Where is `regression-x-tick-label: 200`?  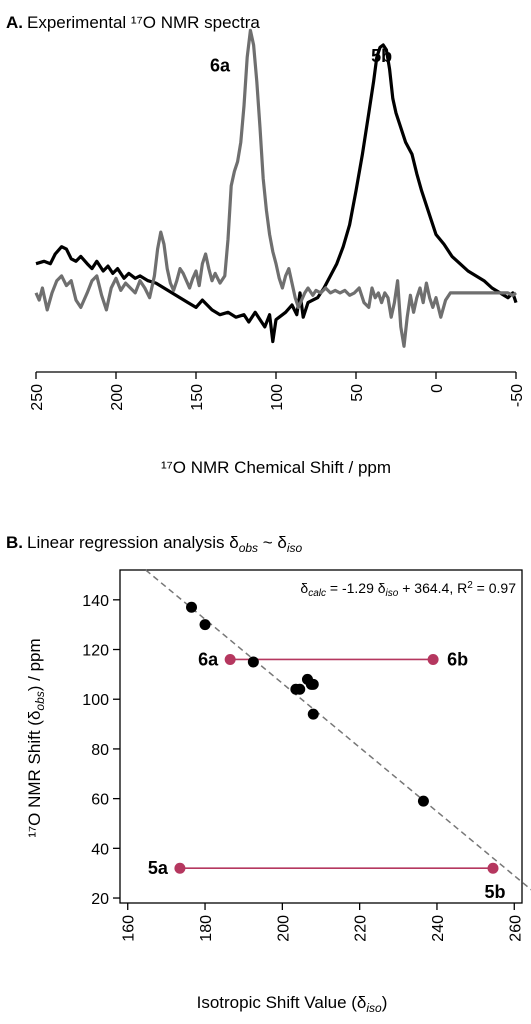
regression-x-tick-label: 200 is located at coordinates (283, 928).